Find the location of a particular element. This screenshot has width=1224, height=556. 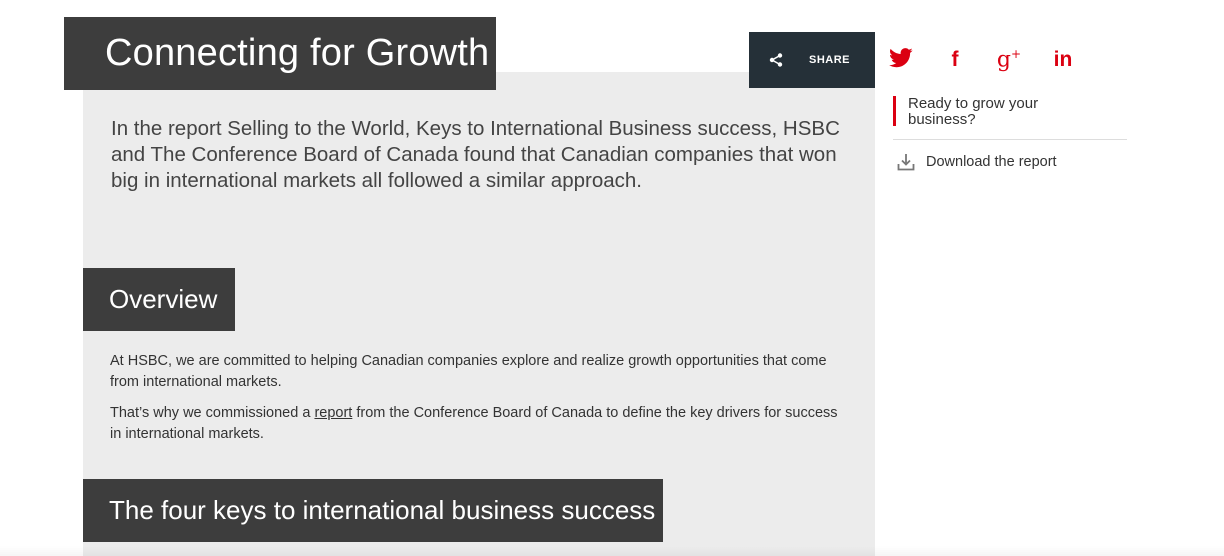

twitter-icon is located at coordinates (901, 60).